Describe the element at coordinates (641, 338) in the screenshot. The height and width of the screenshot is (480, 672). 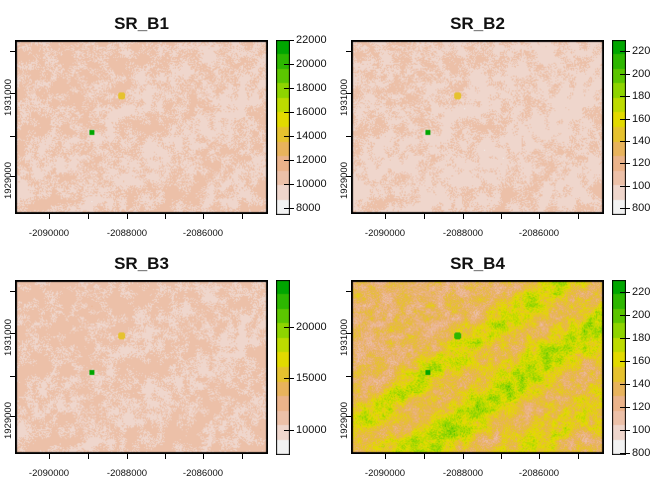
I see `legend-label: 180` at that location.